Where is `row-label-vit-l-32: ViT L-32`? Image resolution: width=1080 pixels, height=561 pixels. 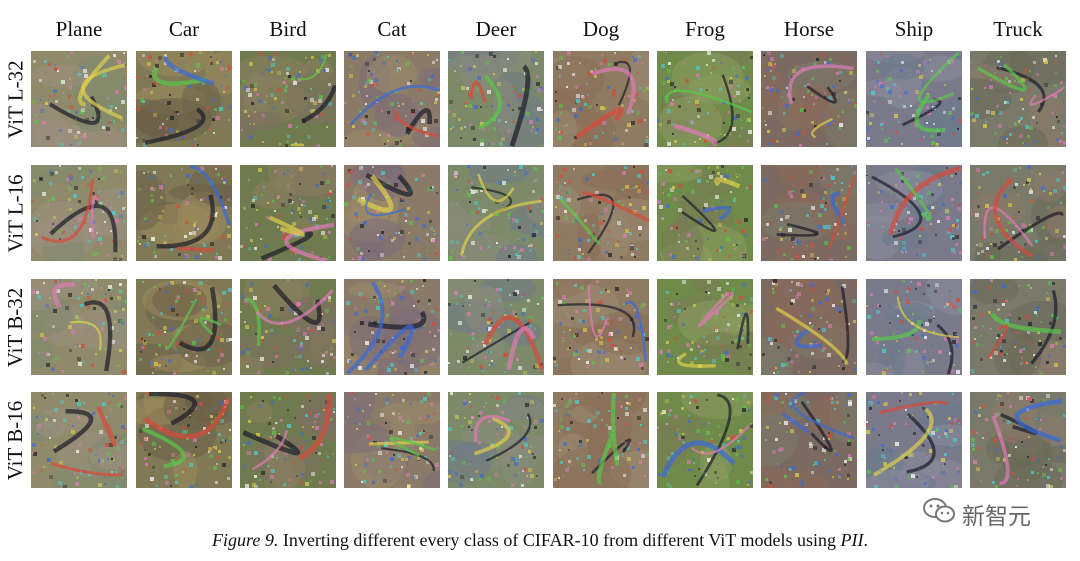
row-label-vit-l-32: ViT L-32 is located at coordinates (16, 99).